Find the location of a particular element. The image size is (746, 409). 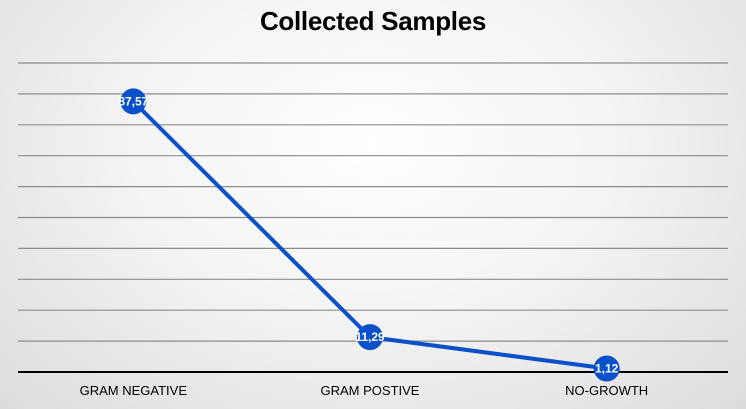

chart-title: Collected Samples is located at coordinates (373, 21).